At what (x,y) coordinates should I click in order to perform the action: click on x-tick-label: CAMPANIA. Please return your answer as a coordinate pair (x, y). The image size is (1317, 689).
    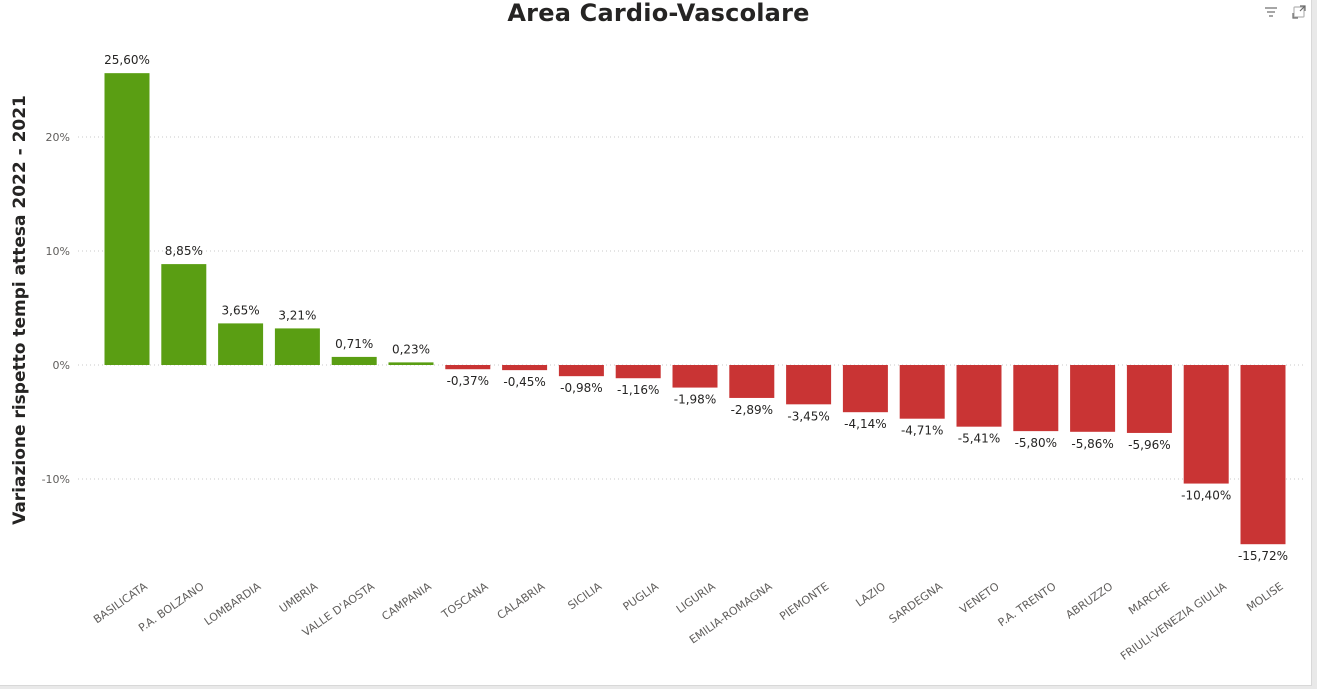
    Looking at the image, I should click on (406, 602).